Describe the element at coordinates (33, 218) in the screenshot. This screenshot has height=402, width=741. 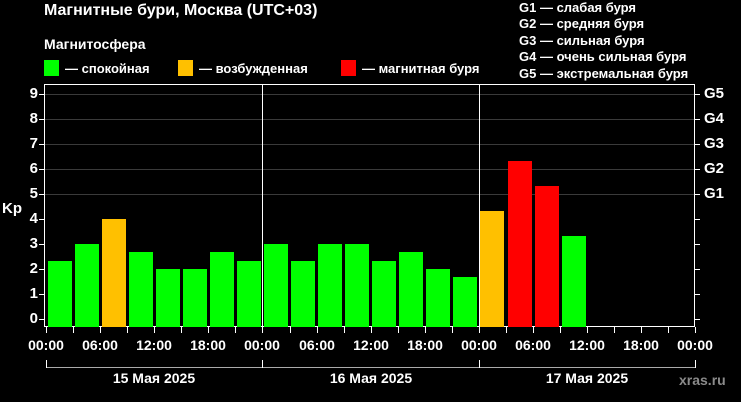
I see `y-tick-label: 4` at that location.